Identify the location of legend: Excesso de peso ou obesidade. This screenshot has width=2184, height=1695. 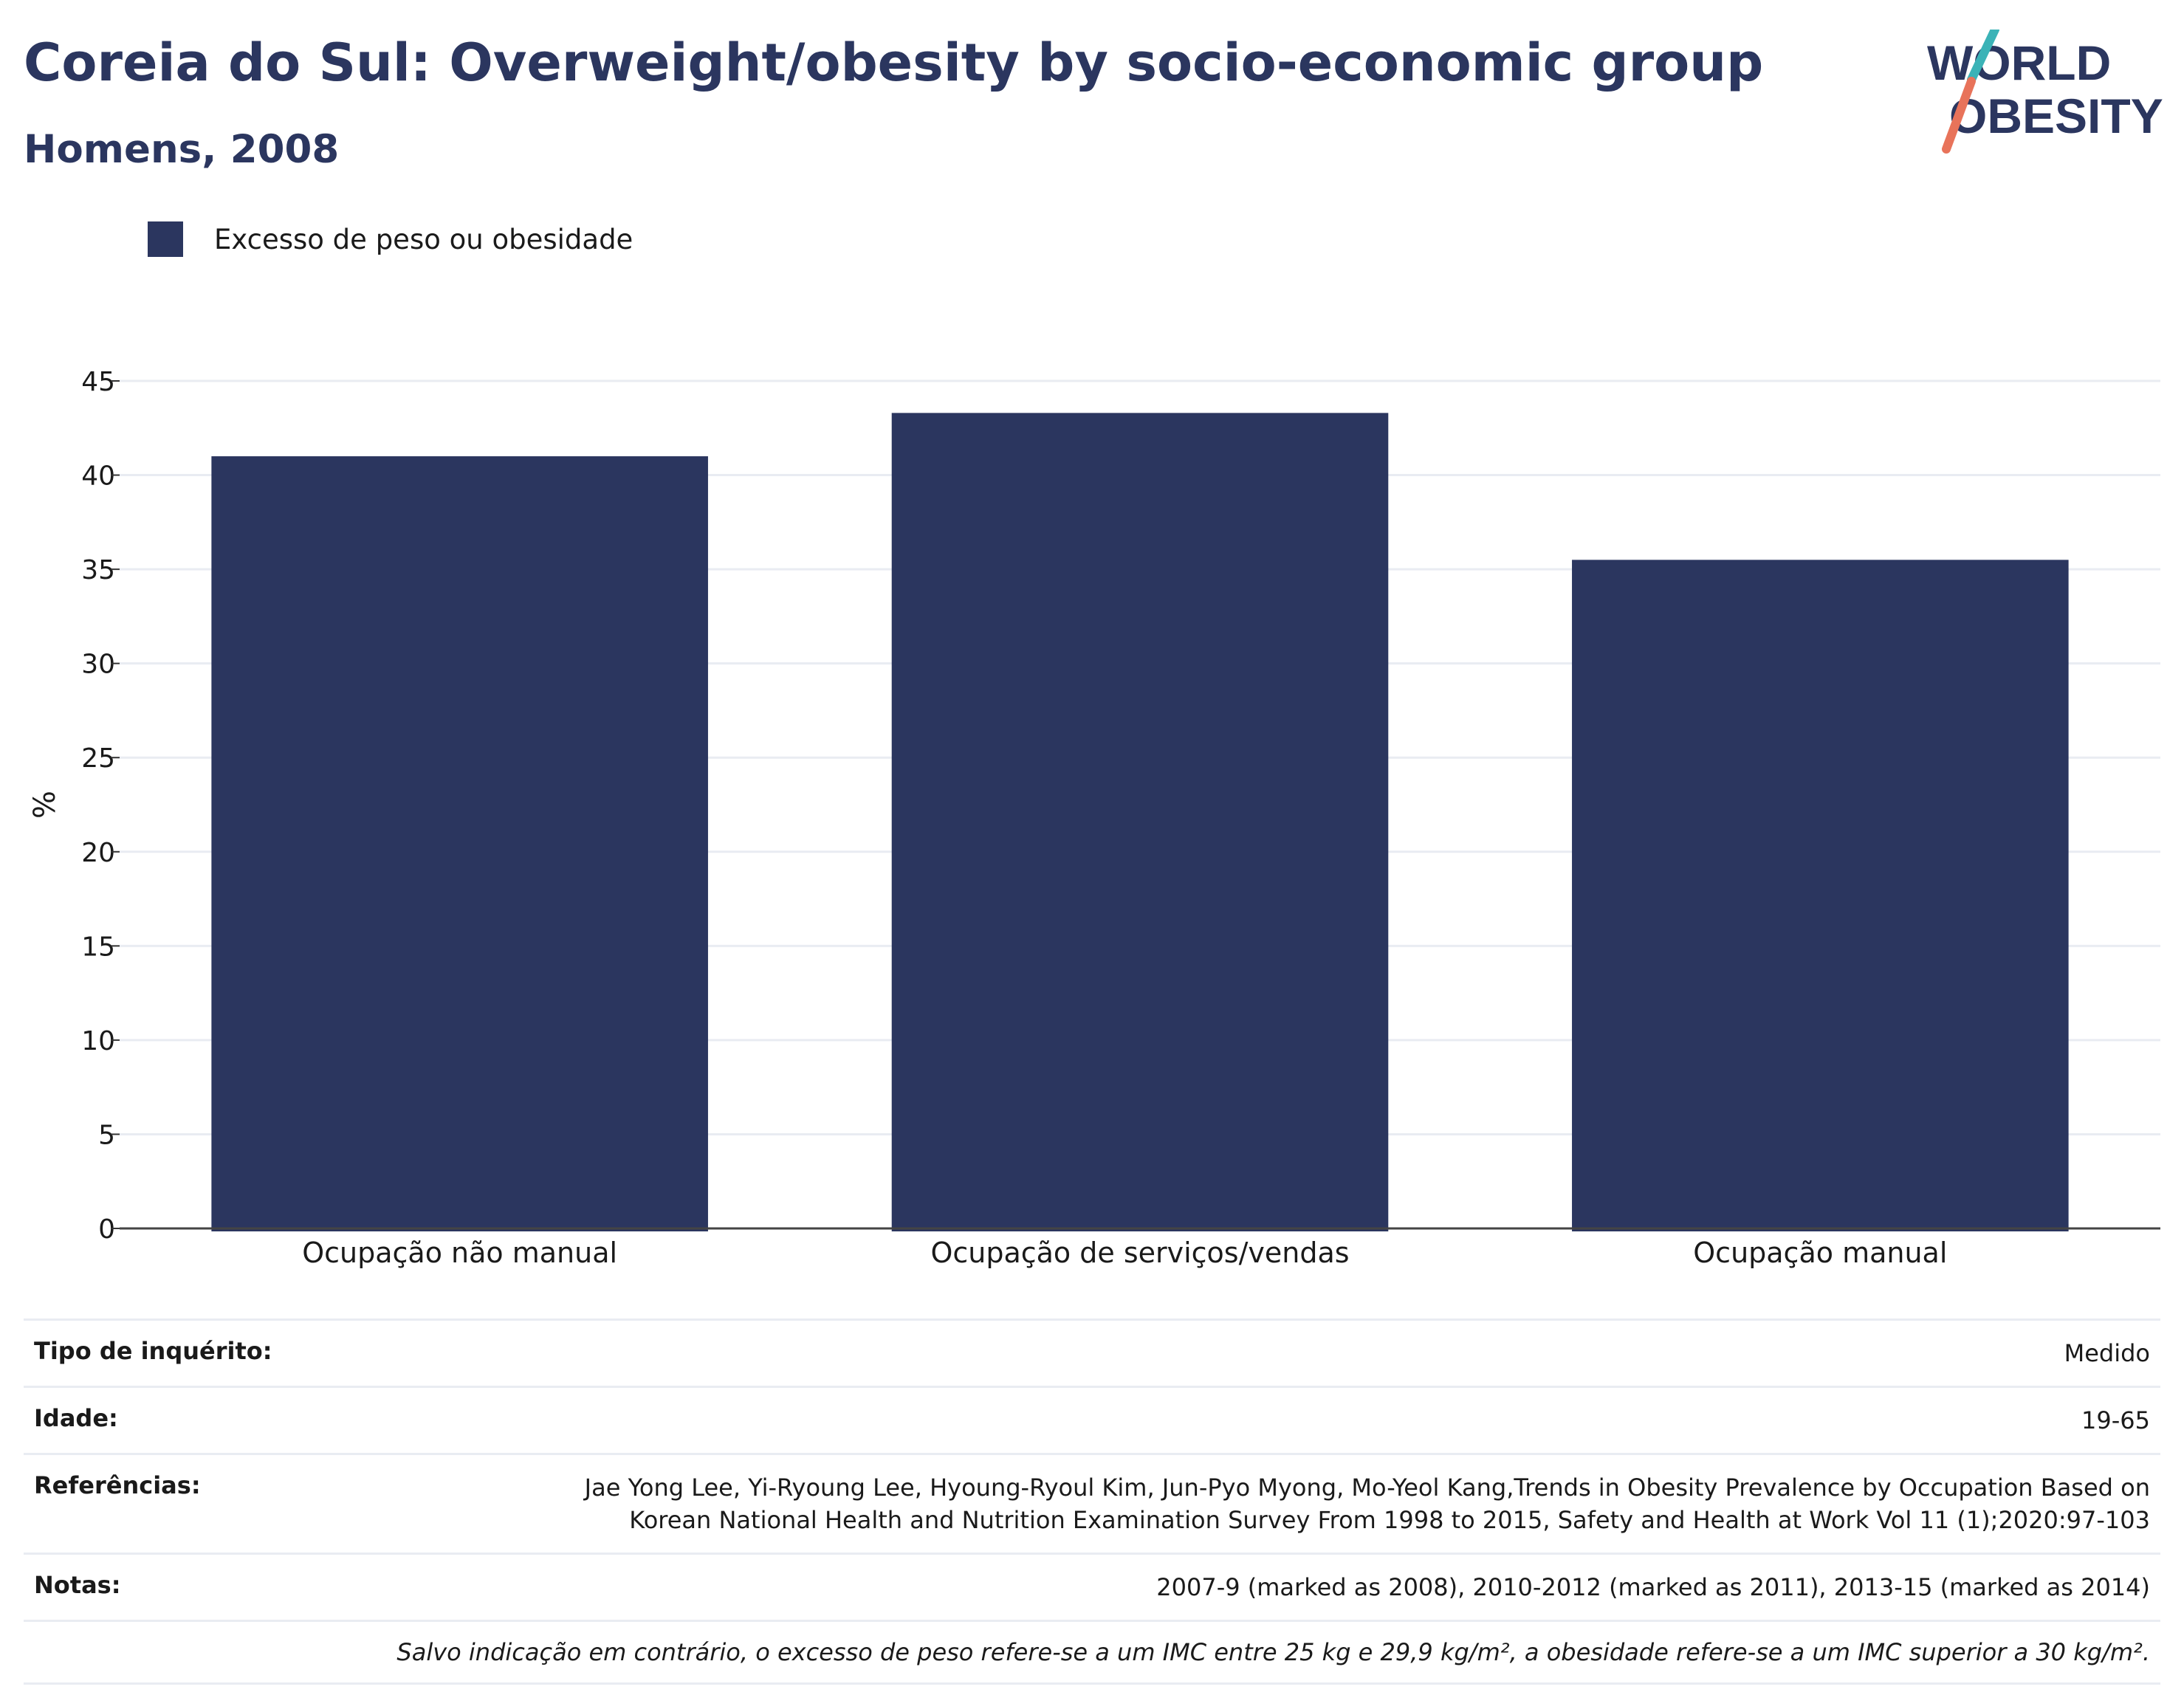
(390, 239).